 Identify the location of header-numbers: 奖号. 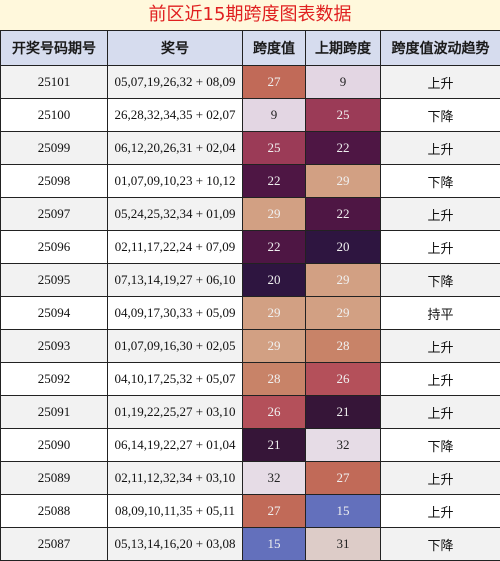
(175, 48).